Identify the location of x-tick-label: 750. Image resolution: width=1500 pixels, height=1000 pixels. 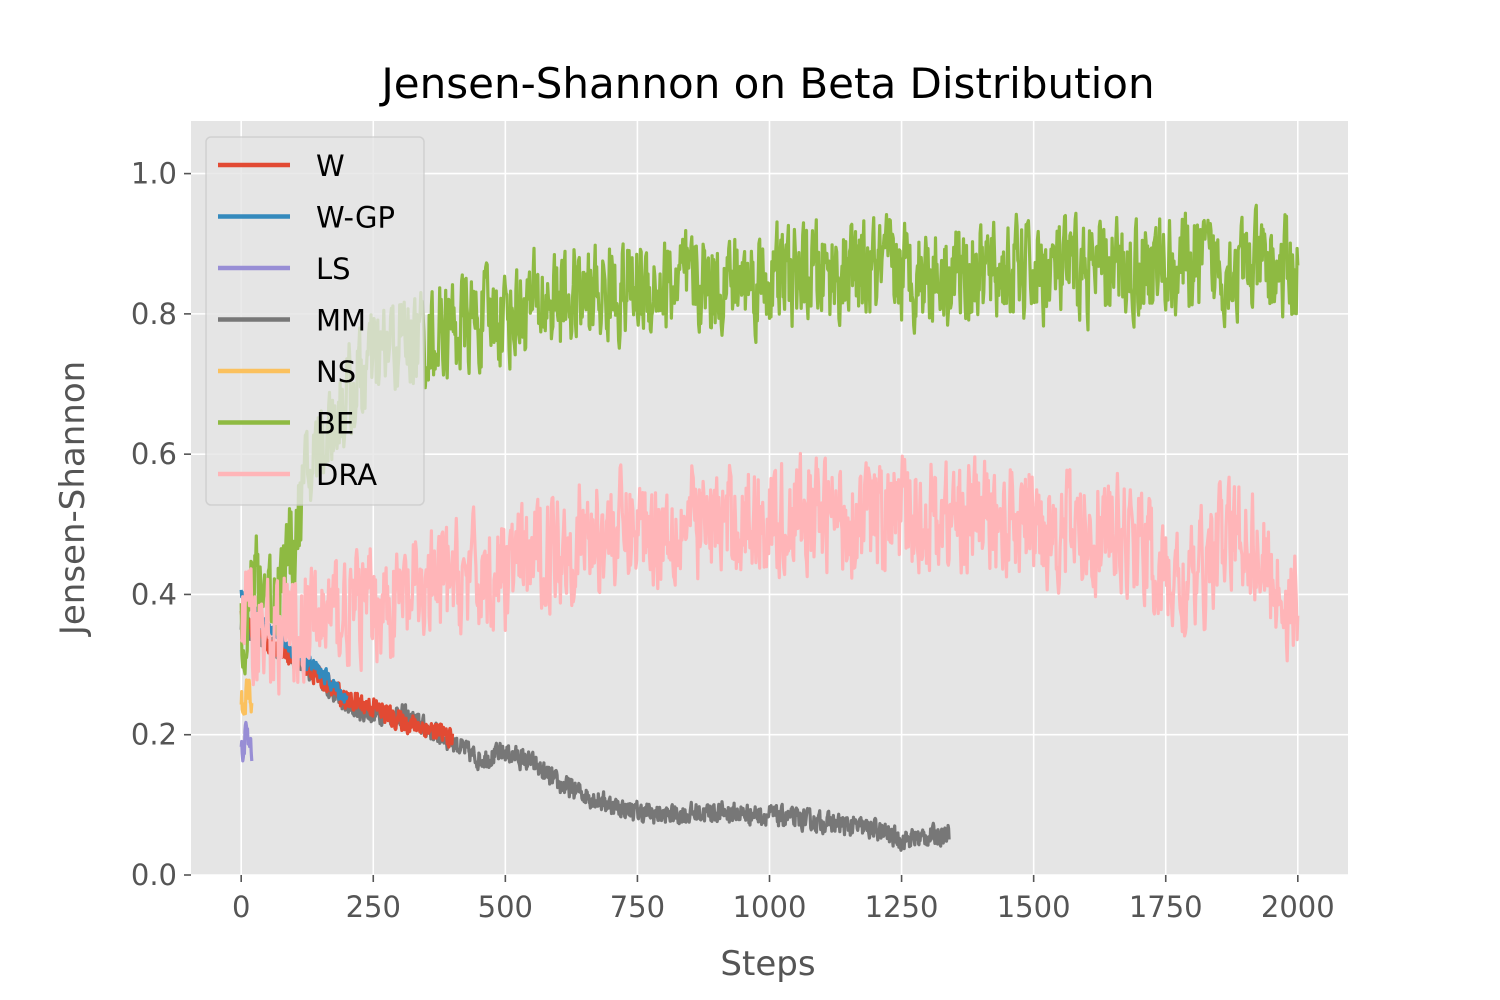
(637, 907).